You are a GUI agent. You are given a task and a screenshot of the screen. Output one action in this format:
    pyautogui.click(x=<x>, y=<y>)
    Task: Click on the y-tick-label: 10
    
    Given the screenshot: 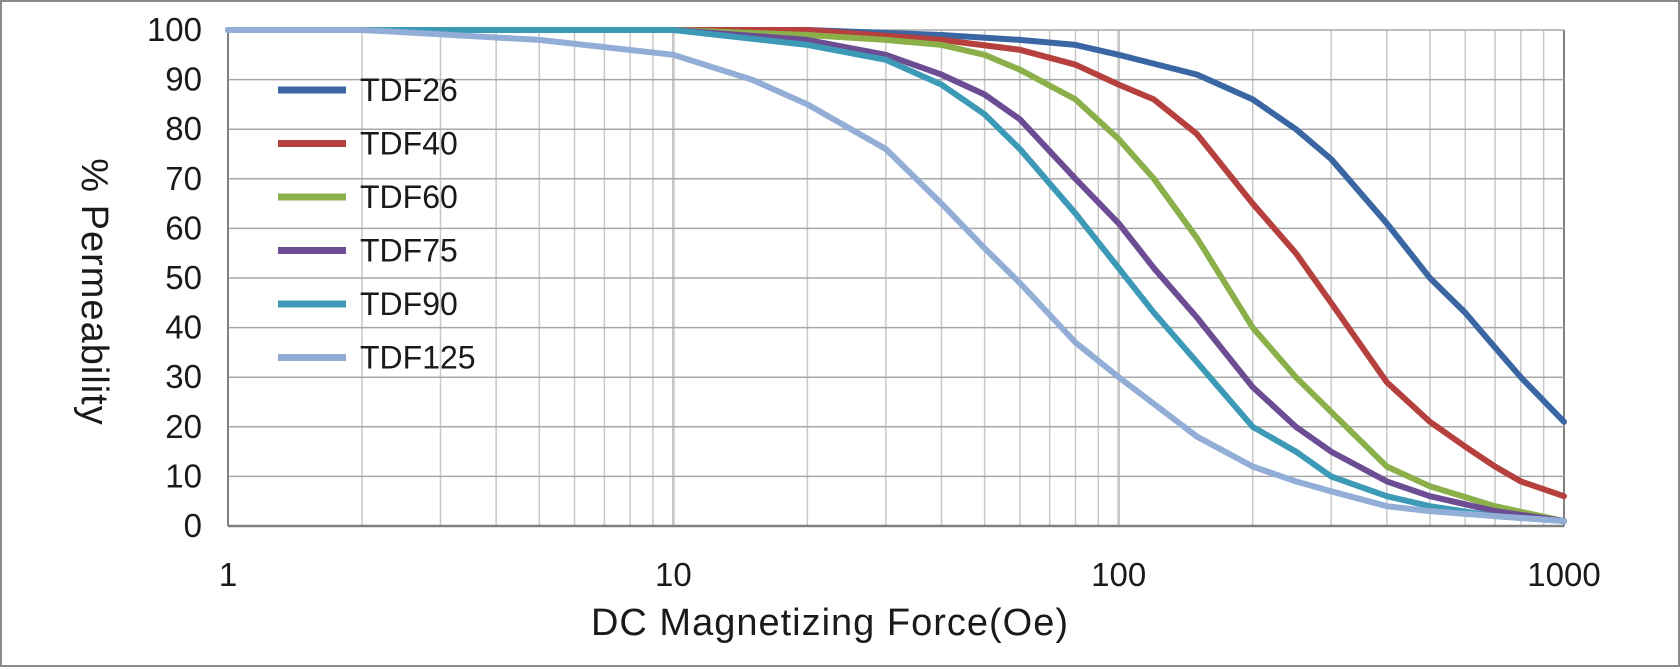 What is the action you would take?
    pyautogui.click(x=183, y=475)
    